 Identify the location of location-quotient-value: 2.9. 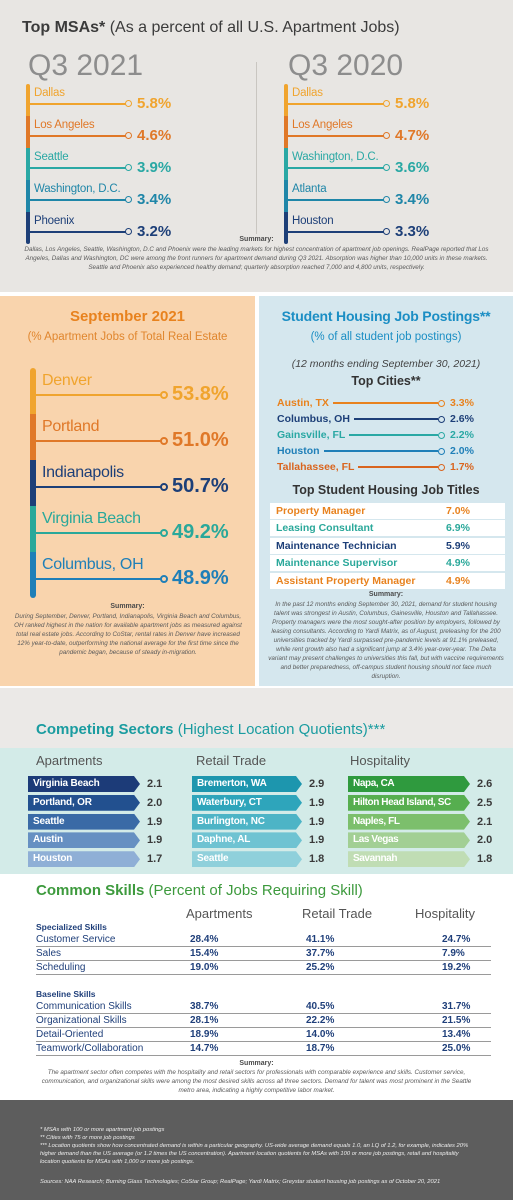
(317, 784).